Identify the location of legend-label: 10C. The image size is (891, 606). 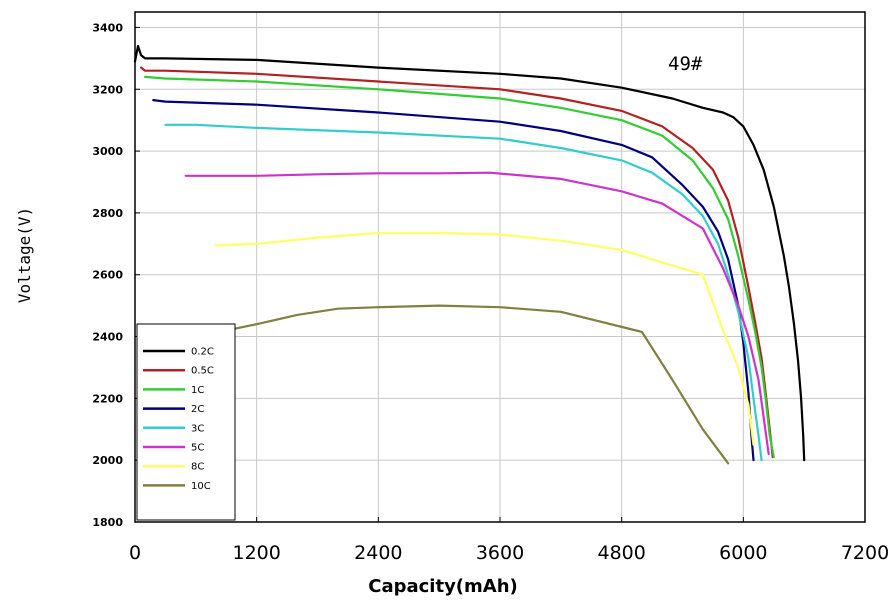
(201, 486).